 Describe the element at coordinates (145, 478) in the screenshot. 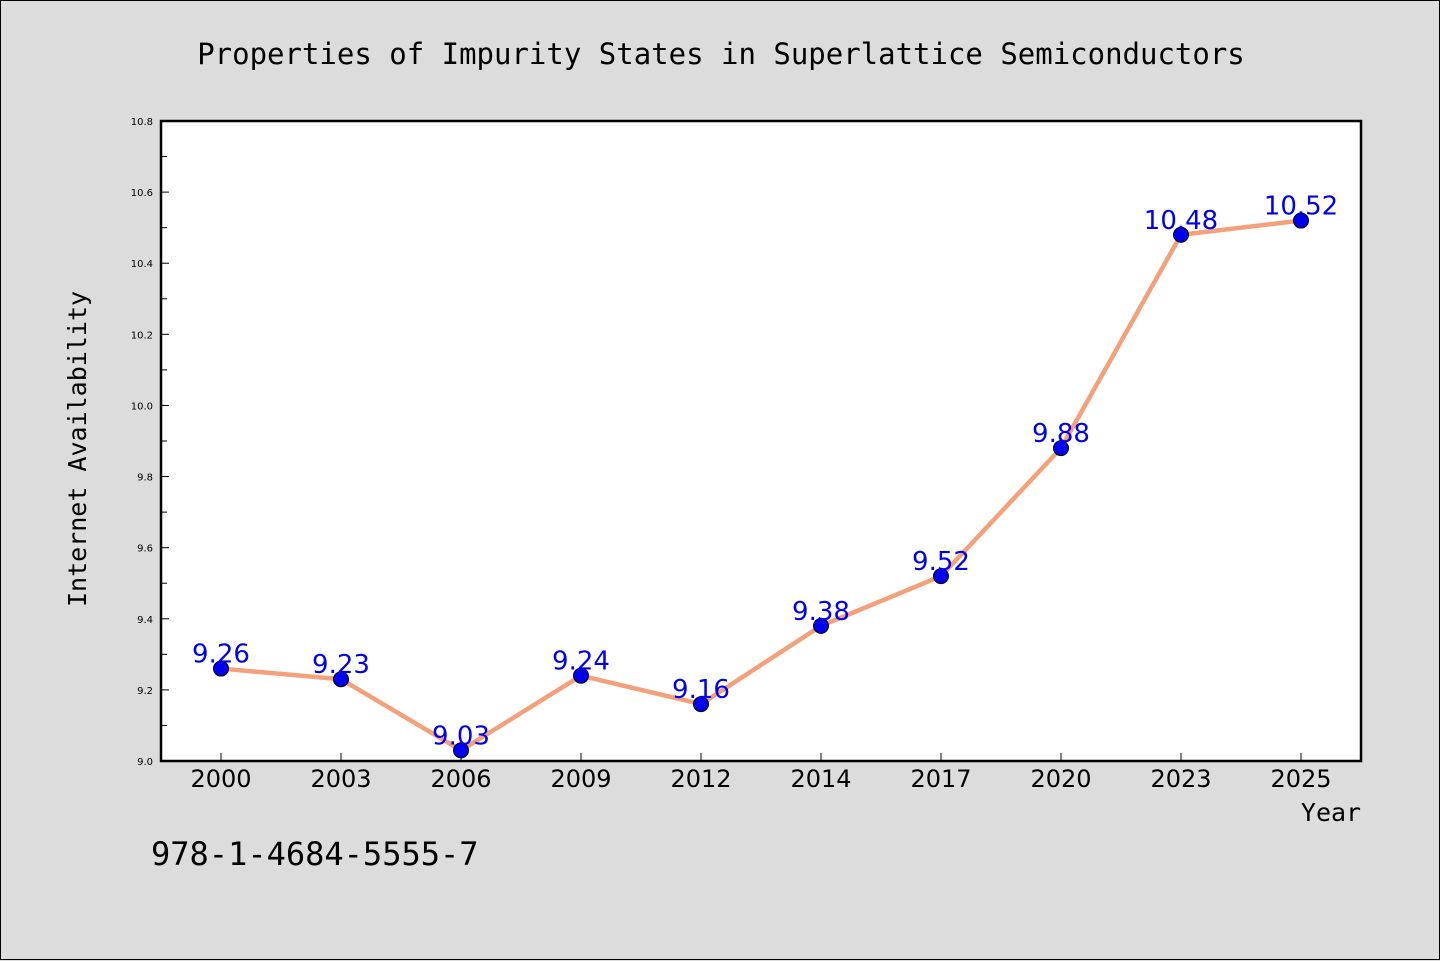

I see `y-tick-label: 9.8` at that location.